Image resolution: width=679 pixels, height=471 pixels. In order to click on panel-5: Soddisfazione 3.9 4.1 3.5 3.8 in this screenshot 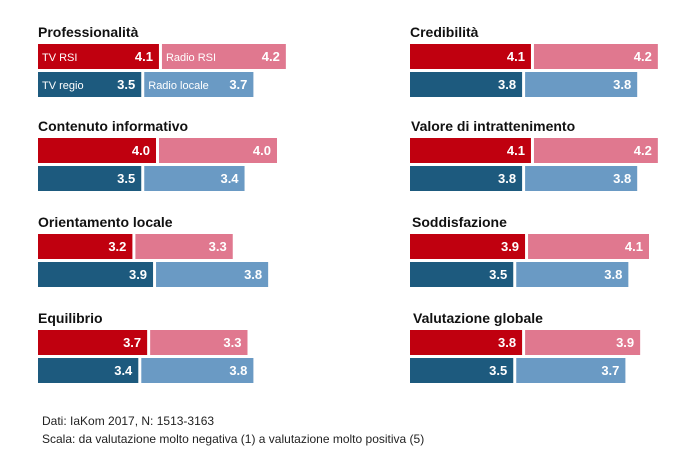, I will do `click(529, 250)`.